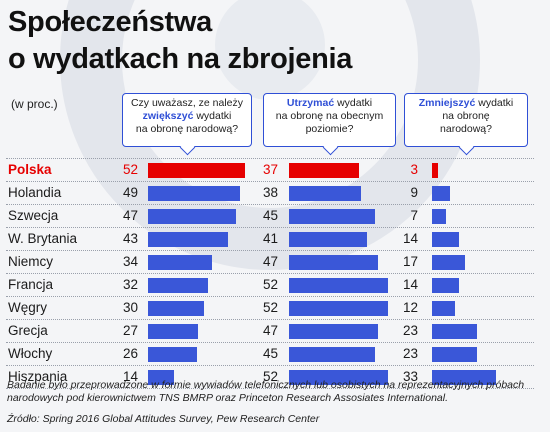 The height and width of the screenshot is (432, 550). Describe the element at coordinates (130, 284) in the screenshot. I see `value-label-increase: 32` at that location.